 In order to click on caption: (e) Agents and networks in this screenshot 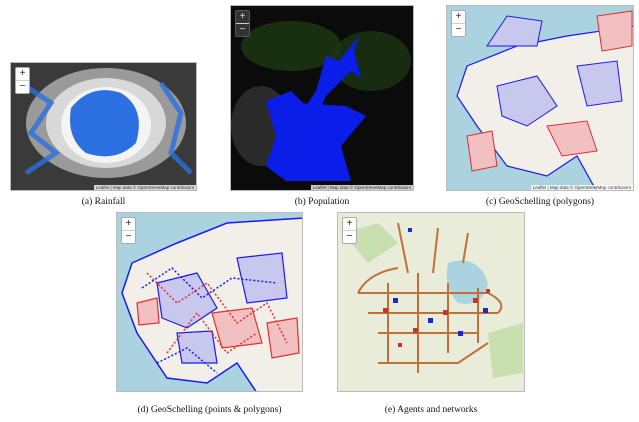, I will do `click(431, 410)`.